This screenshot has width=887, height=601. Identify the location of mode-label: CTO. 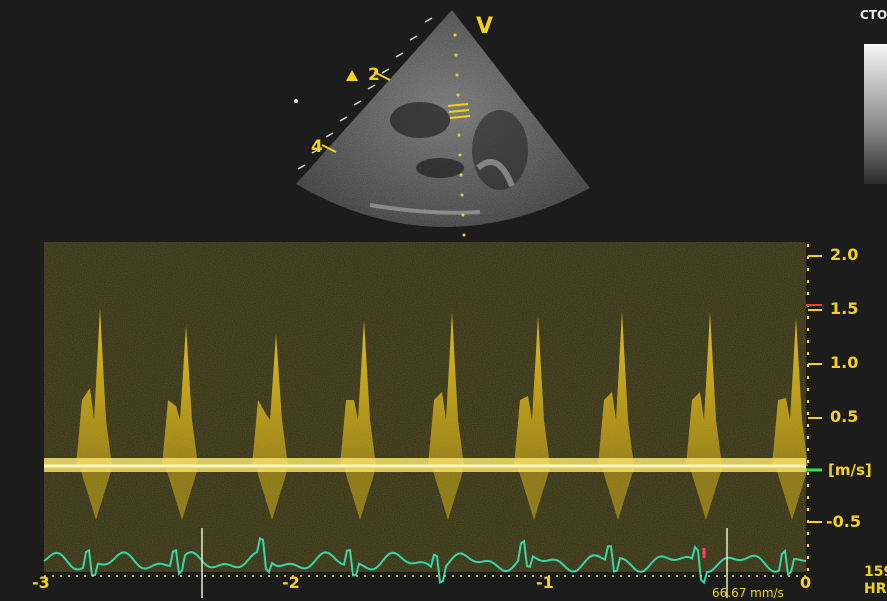
(873, 15).